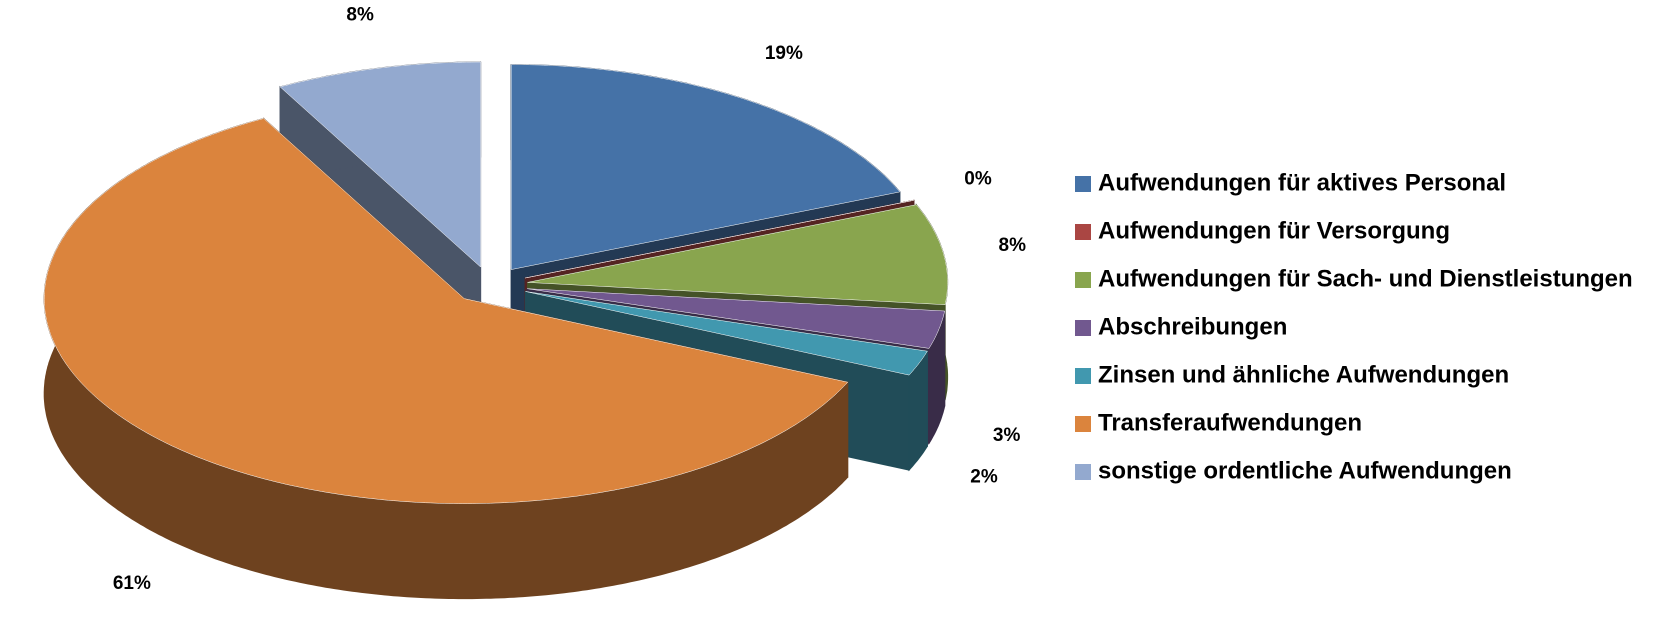 The width and height of the screenshot is (1676, 641). Describe the element at coordinates (1274, 230) in the screenshot. I see `legend-label: Aufwendungen für Versorgung` at that location.